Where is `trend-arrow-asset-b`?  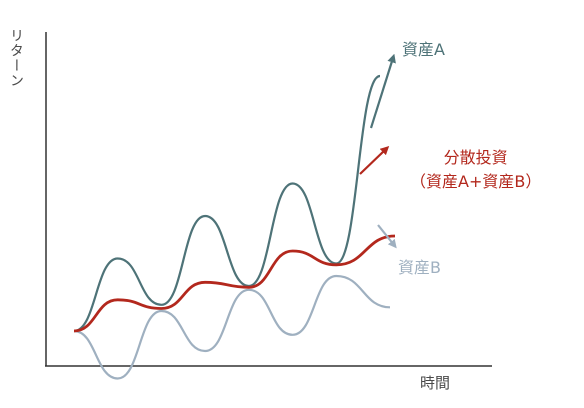 trend-arrow-asset-b is located at coordinates (387, 236).